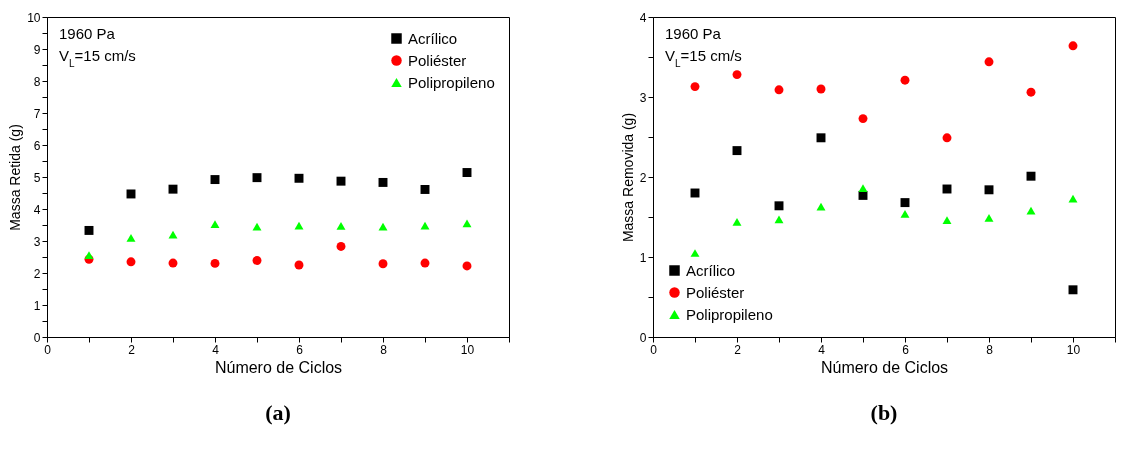 The height and width of the screenshot is (453, 1134). I want to click on y-tick-label: 6, so click(37, 145).